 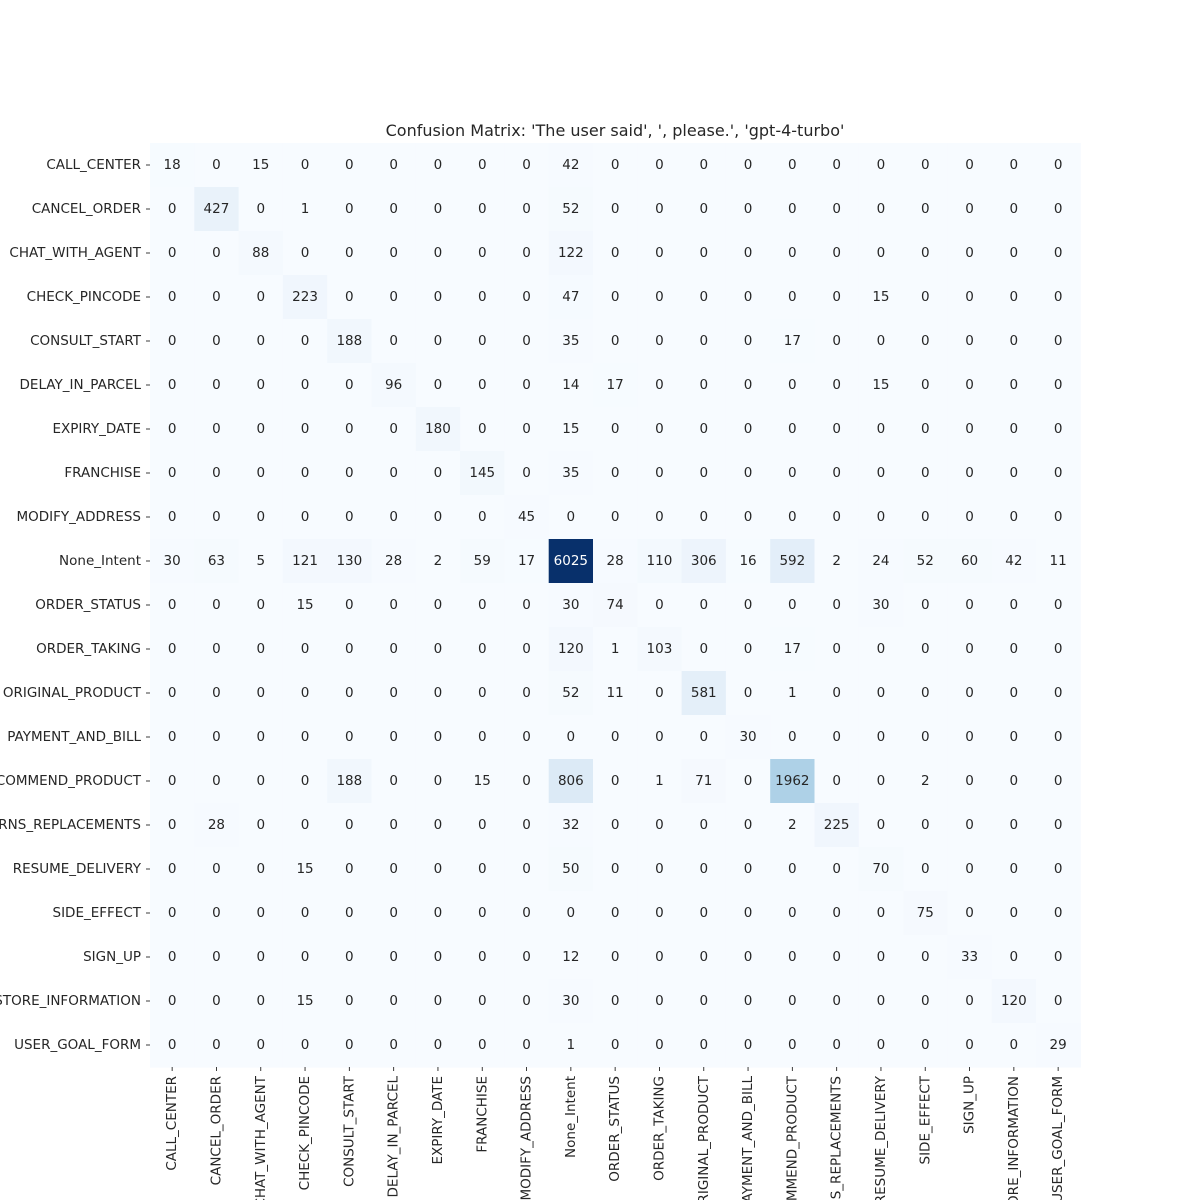 I want to click on y-tick-label: CONSULT_START, so click(x=86, y=341).